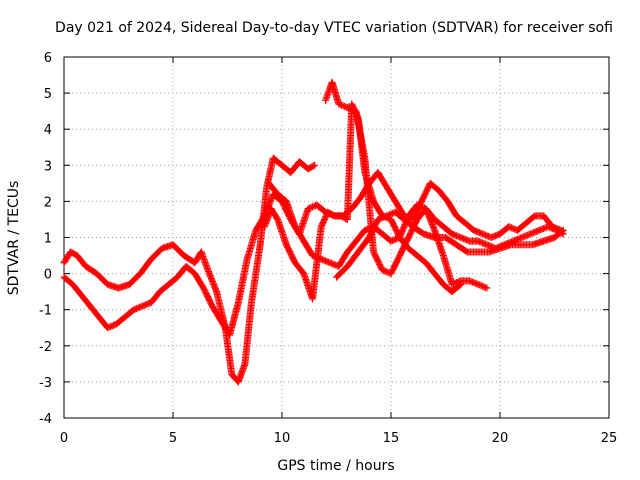 This screenshot has height=480, width=640. Describe the element at coordinates (45, 311) in the screenshot. I see `y-tick-label: -1` at that location.